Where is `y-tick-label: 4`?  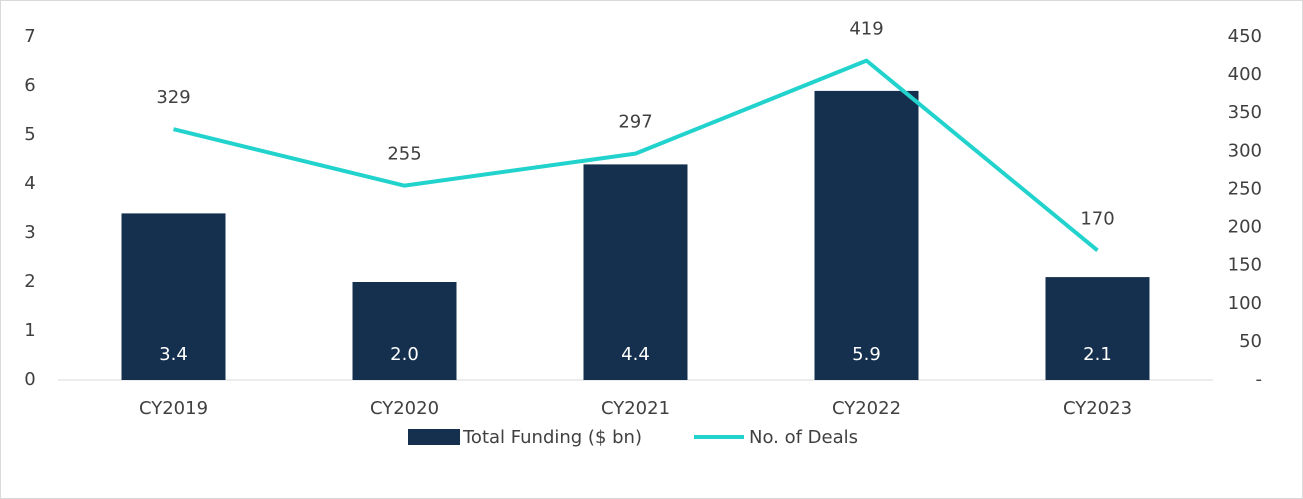 y-tick-label: 4 is located at coordinates (29, 183).